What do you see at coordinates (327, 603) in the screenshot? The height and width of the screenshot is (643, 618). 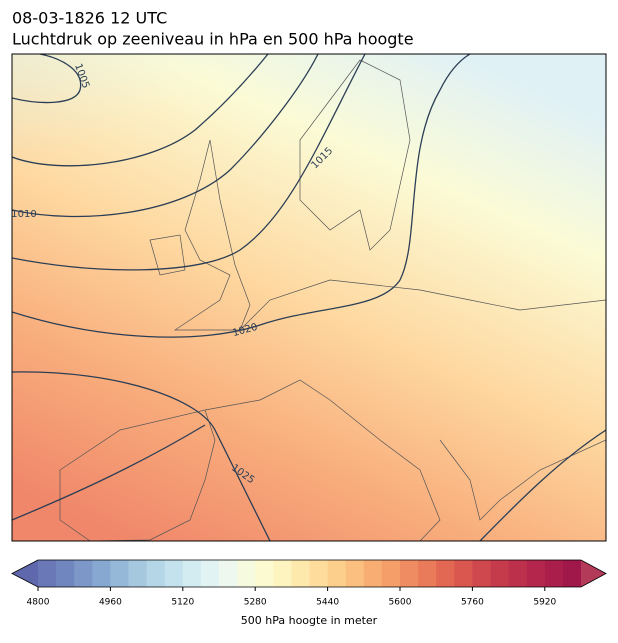 I see `colorbar-tick-label: 5440` at bounding box center [327, 603].